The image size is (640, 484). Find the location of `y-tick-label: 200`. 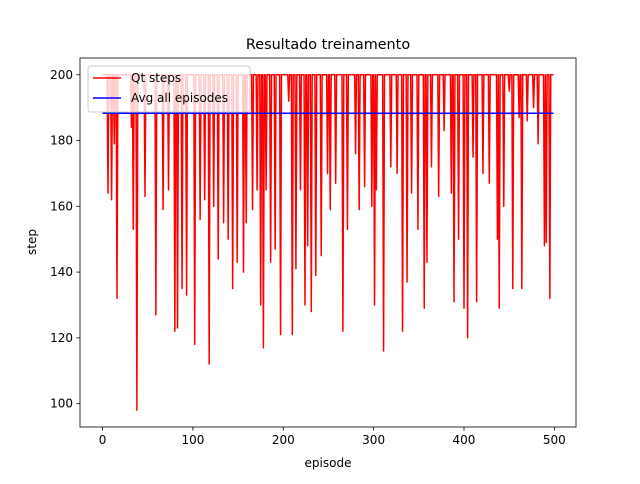

y-tick-label: 200 is located at coordinates (61, 75).